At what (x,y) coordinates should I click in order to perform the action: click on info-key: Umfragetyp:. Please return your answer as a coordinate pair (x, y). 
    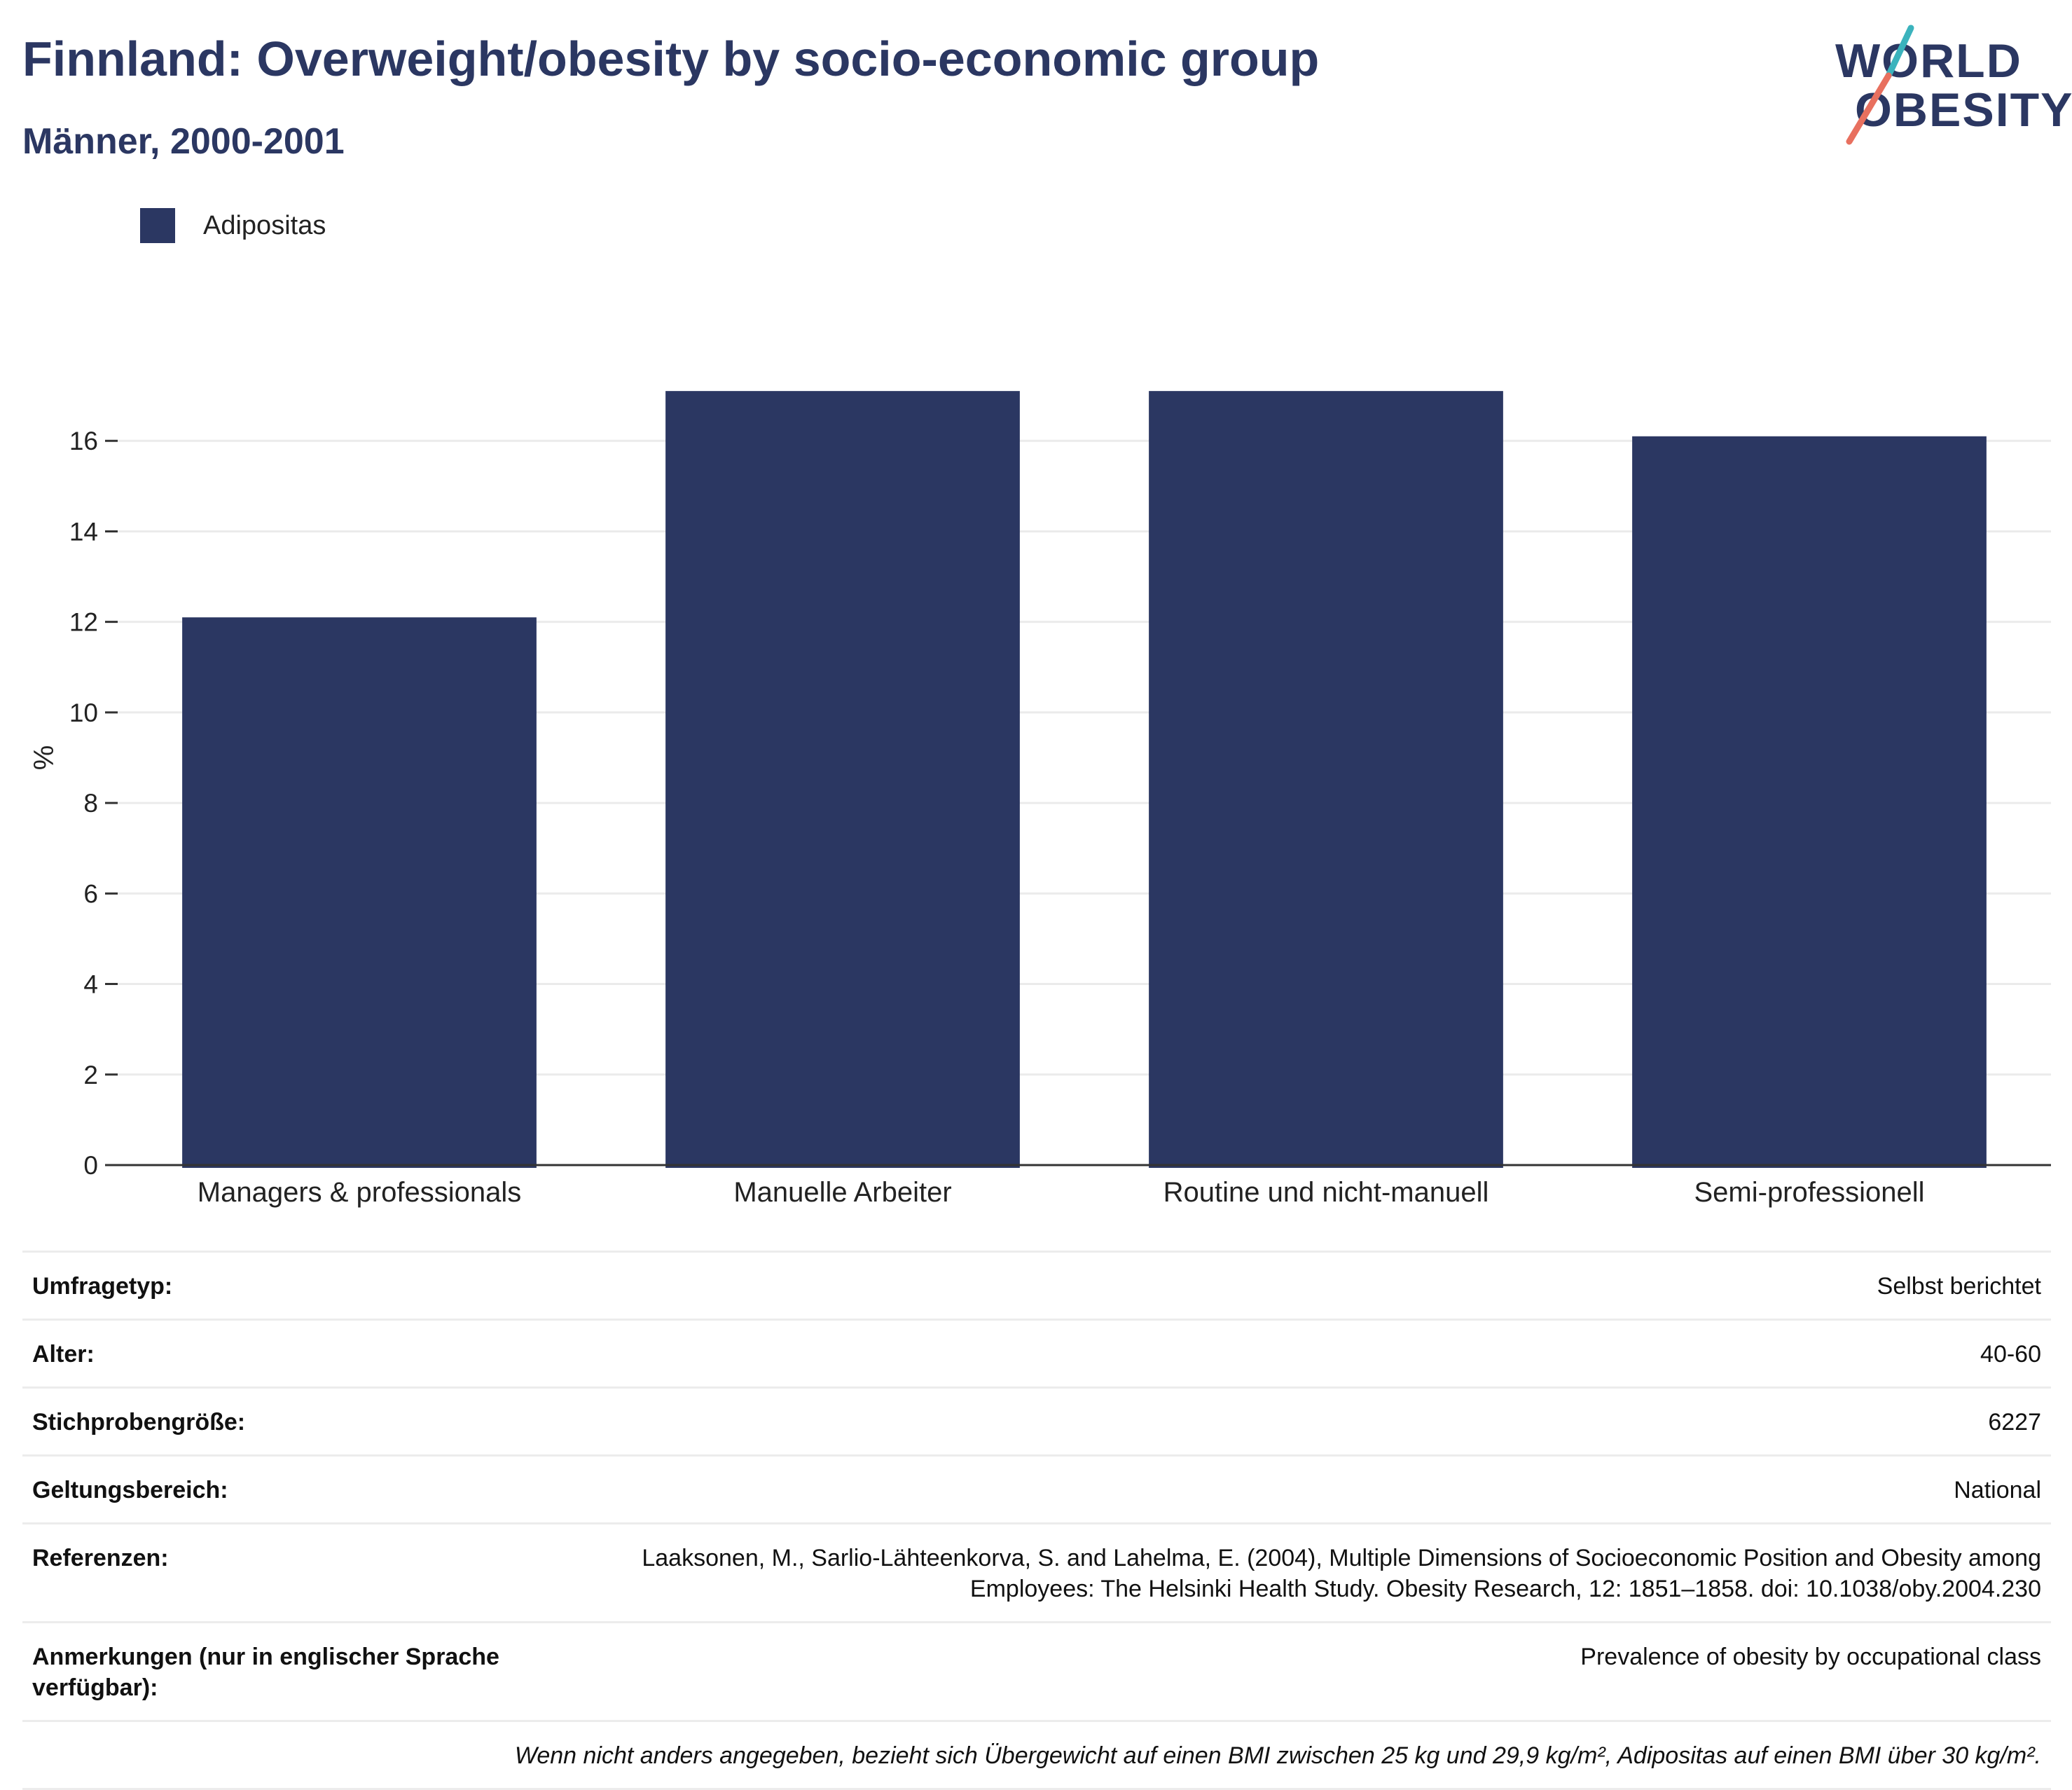
    Looking at the image, I should click on (103, 1286).